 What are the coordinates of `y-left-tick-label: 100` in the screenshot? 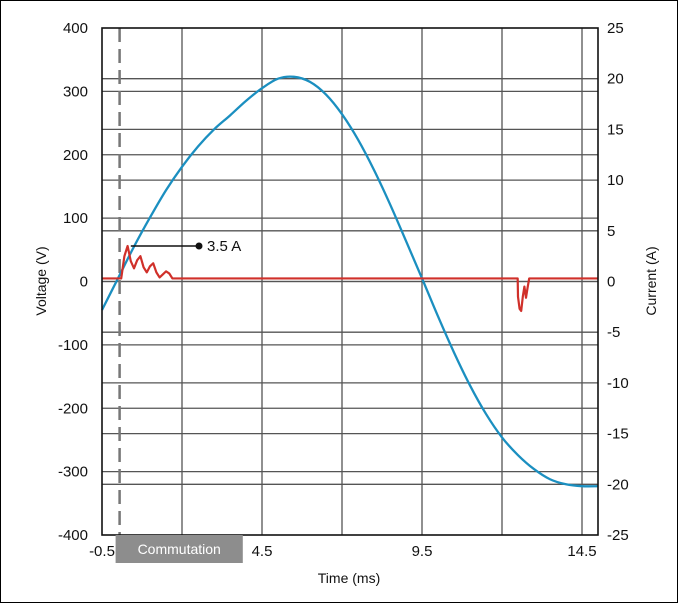 It's located at (75, 218).